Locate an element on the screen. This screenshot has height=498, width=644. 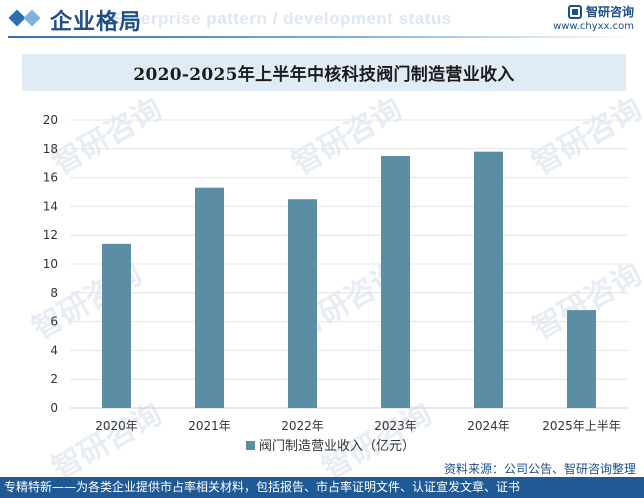
source-note: 资料来源：公司公告、智研咨询整理 is located at coordinates (539, 469).